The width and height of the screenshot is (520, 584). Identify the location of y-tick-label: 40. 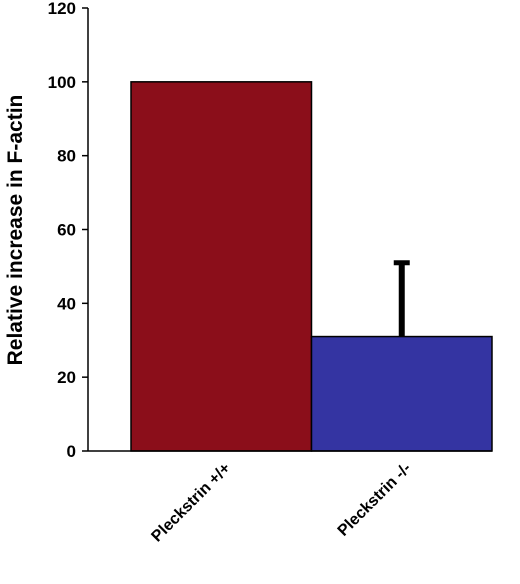
(66, 303).